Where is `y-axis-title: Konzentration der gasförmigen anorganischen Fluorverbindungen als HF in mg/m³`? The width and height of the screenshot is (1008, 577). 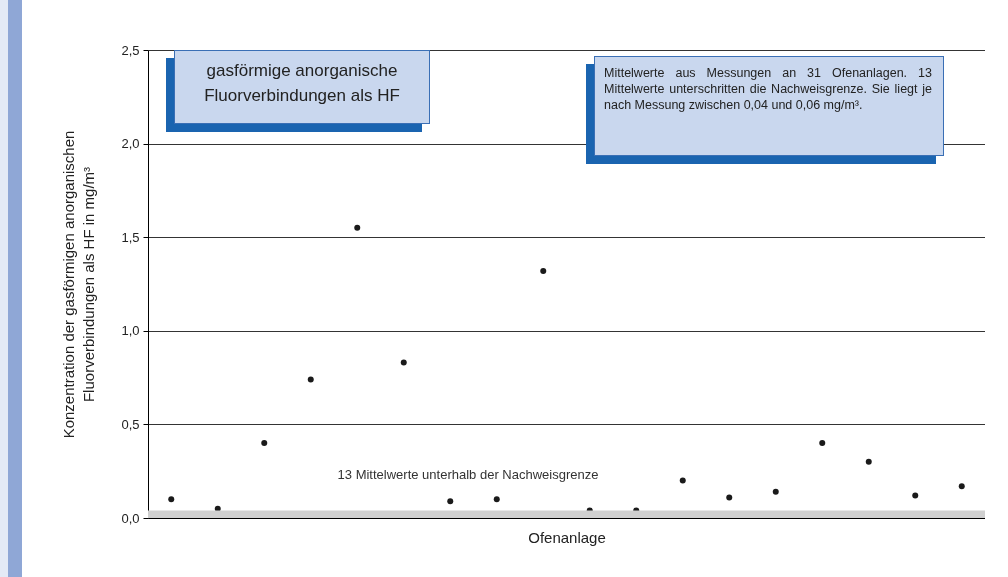
y-axis-title: Konzentration der gasförmigen anorganischen Fluorverbindungen als HF in mg/m³ is located at coordinates (79, 284).